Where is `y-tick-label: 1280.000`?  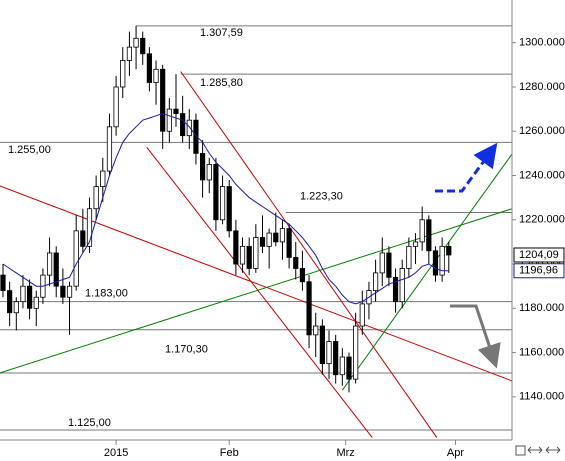
y-tick-label: 1280.000 is located at coordinates (542, 87).